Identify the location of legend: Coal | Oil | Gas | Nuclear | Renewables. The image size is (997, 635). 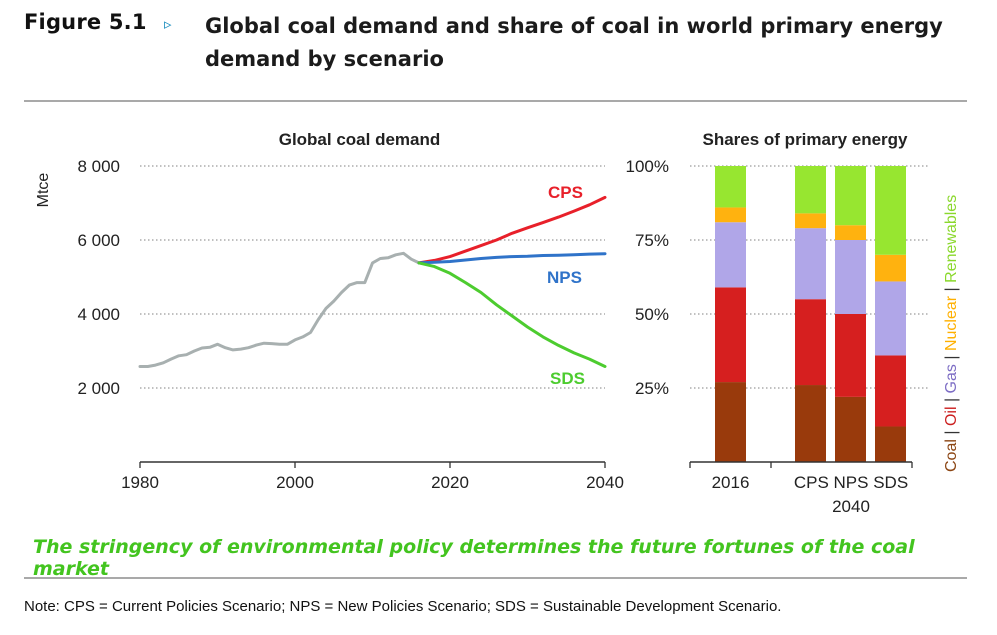
(951, 333).